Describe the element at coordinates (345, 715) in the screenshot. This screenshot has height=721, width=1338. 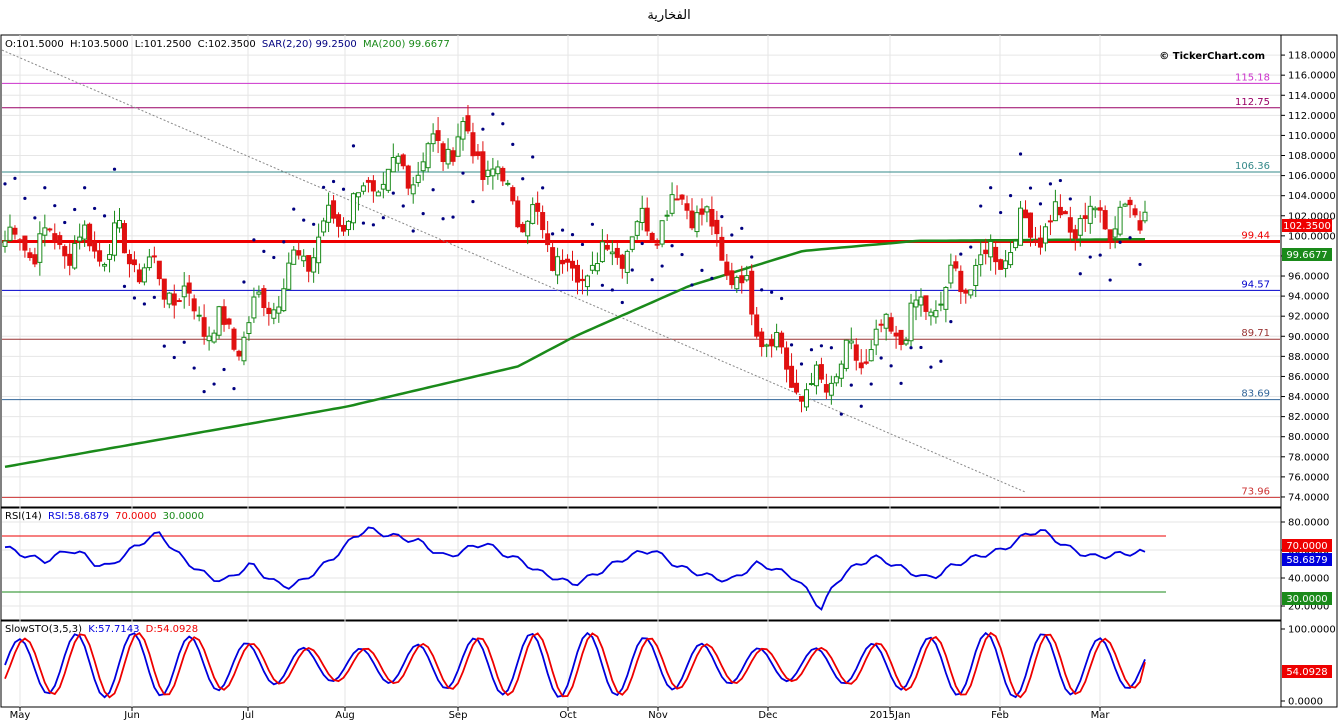
I see `x-tick-label: Aug` at that location.